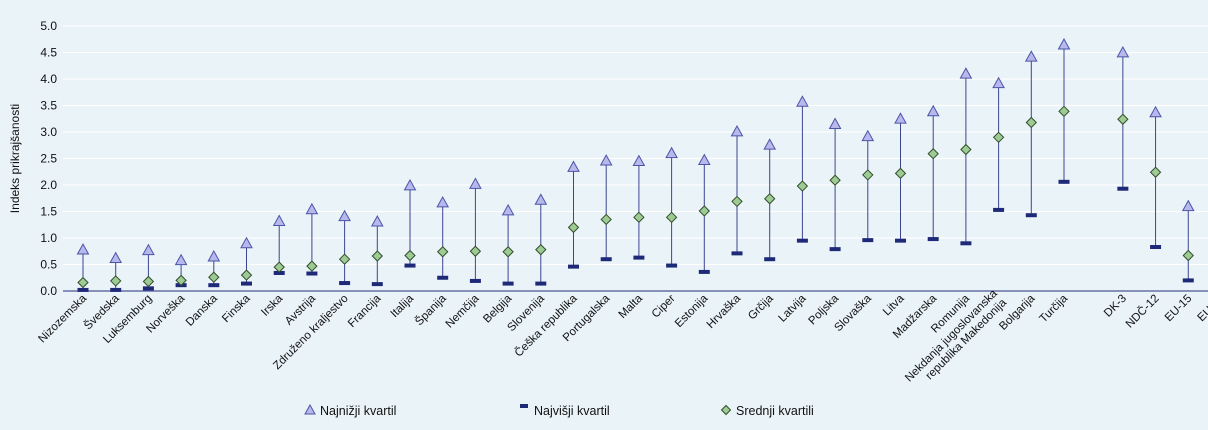 This screenshot has width=1208, height=430. Describe the element at coordinates (524, 406) in the screenshot. I see `legend-dash-icon` at that location.